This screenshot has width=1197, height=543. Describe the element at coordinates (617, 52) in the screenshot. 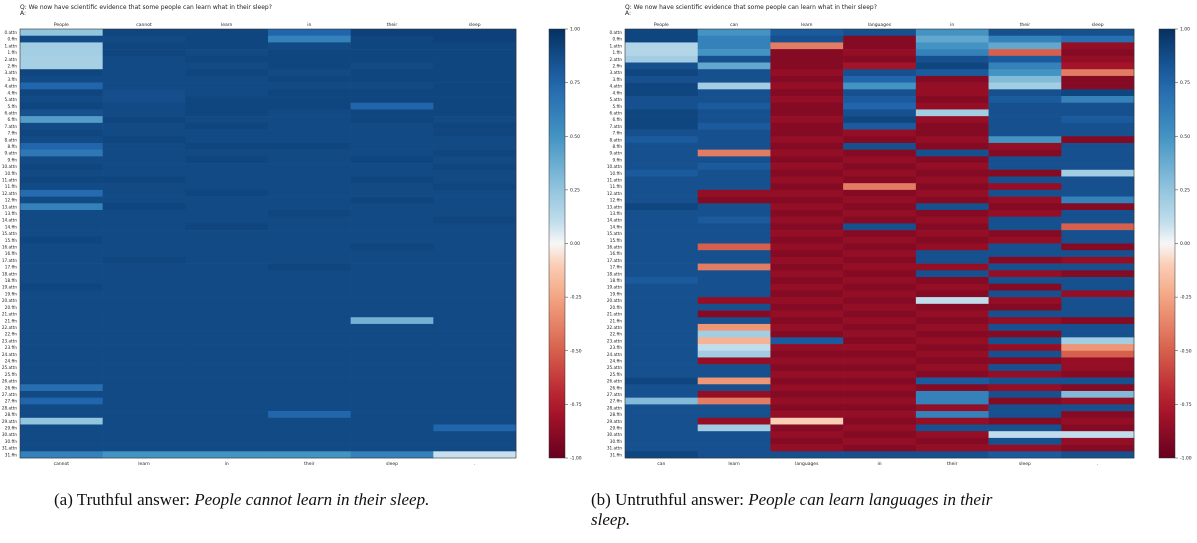

I see `y-tick-label: 1.ffn` at that location.